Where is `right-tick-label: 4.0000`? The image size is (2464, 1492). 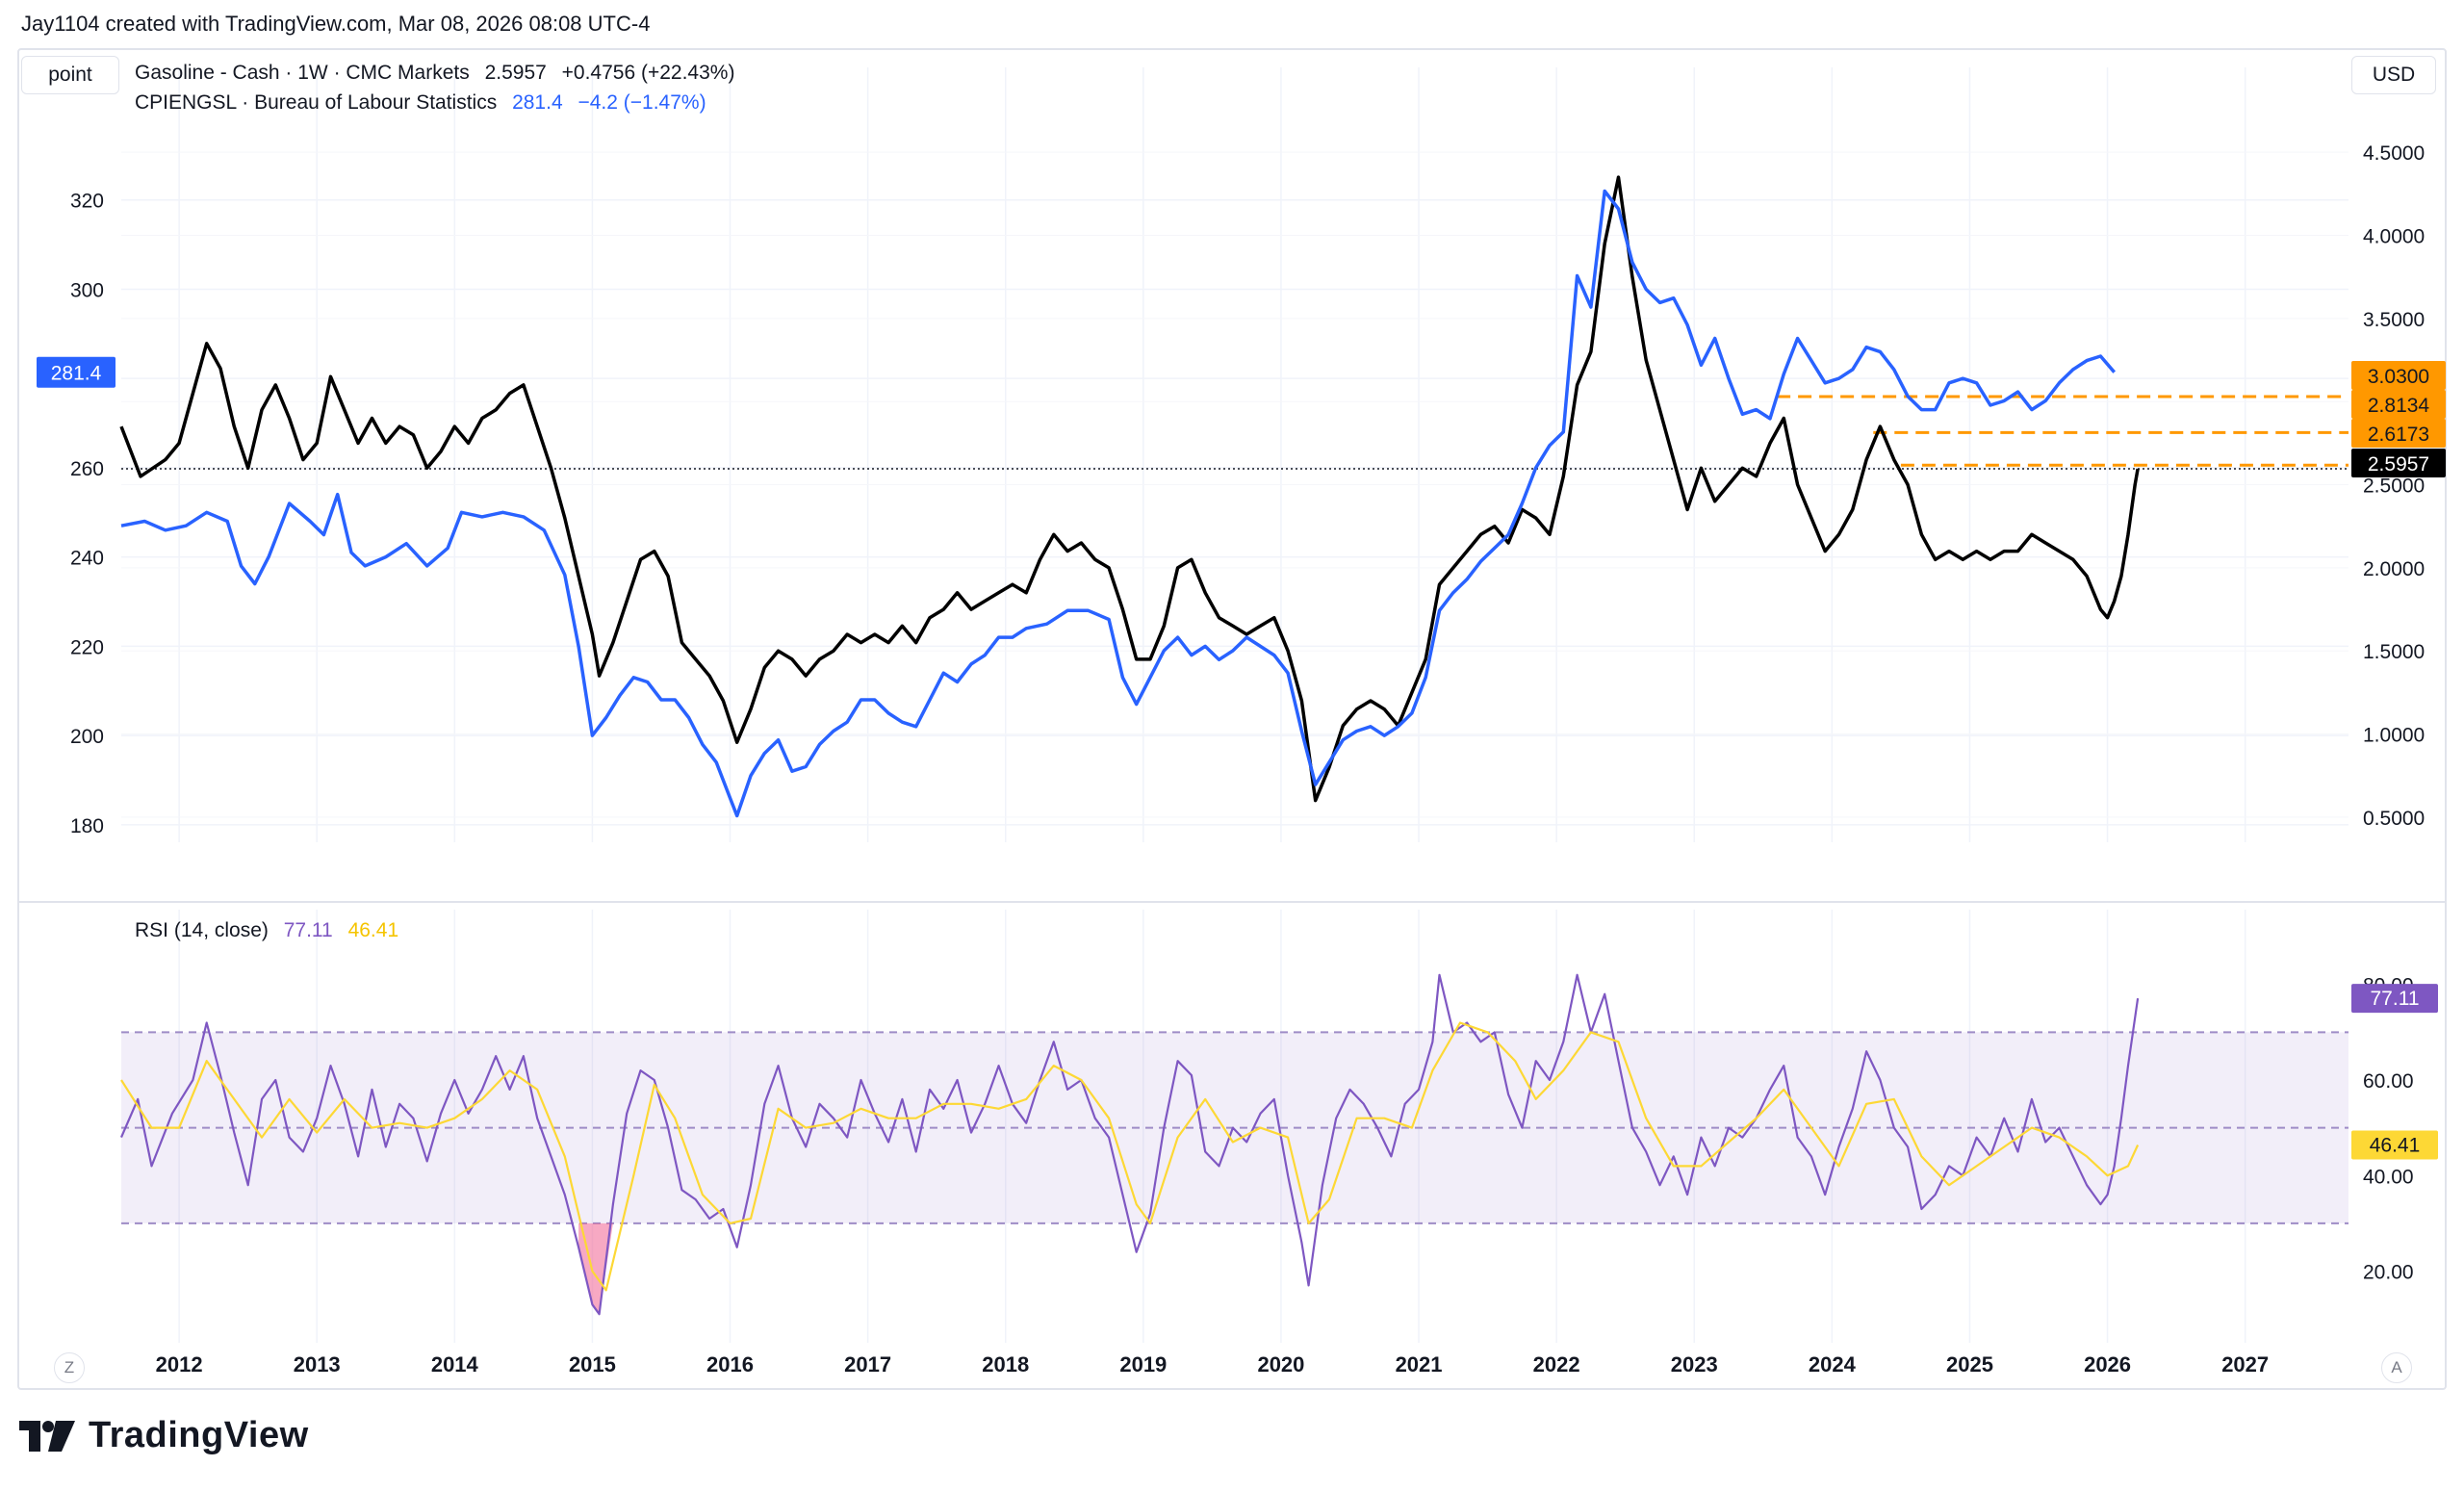
right-tick-label: 4.0000 is located at coordinates (2394, 237).